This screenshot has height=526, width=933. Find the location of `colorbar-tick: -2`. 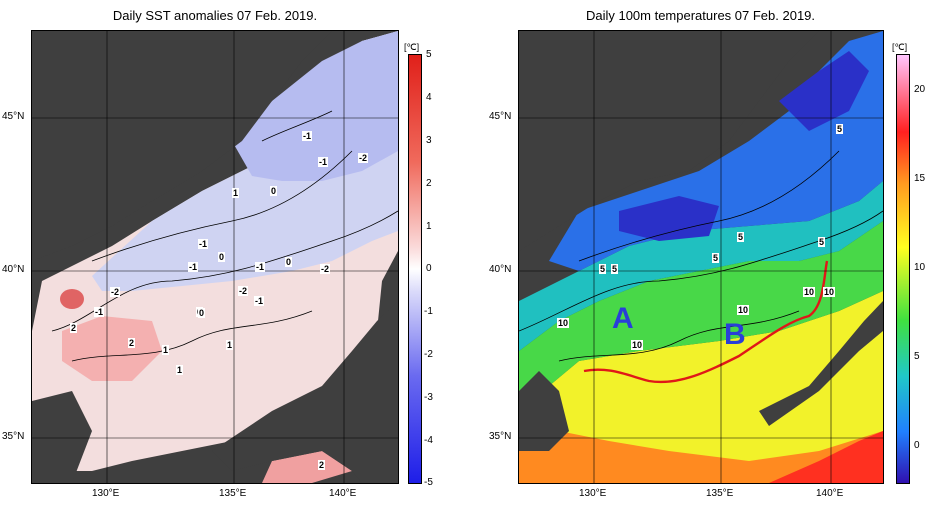

colorbar-tick: -2 is located at coordinates (428, 354).